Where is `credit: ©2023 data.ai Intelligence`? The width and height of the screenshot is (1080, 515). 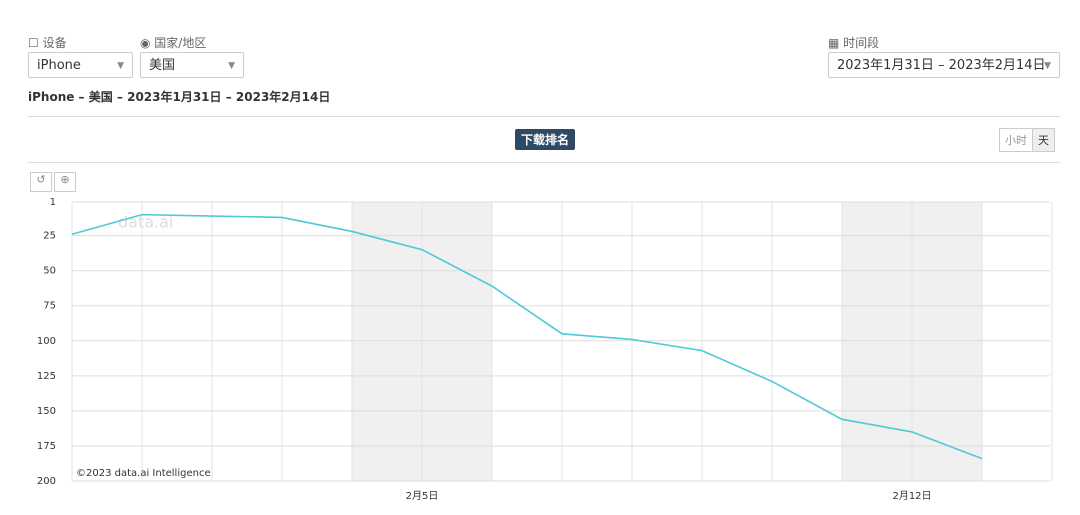
credit: ©2023 data.ai Intelligence is located at coordinates (143, 473).